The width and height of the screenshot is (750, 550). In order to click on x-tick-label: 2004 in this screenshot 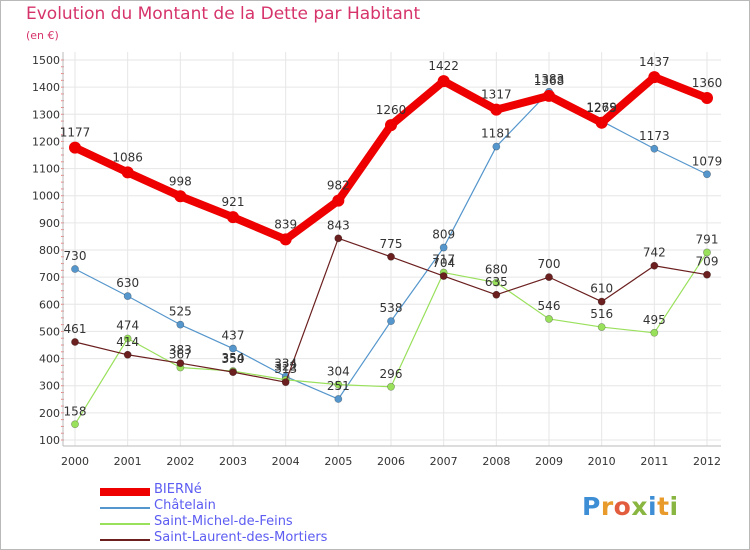, I will do `click(286, 461)`.